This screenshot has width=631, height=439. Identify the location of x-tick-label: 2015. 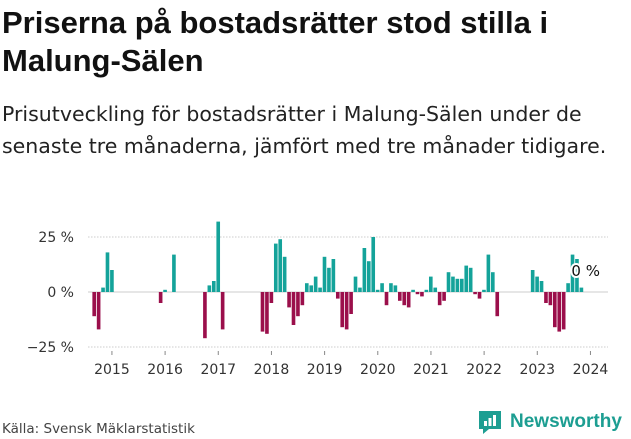
(112, 370).